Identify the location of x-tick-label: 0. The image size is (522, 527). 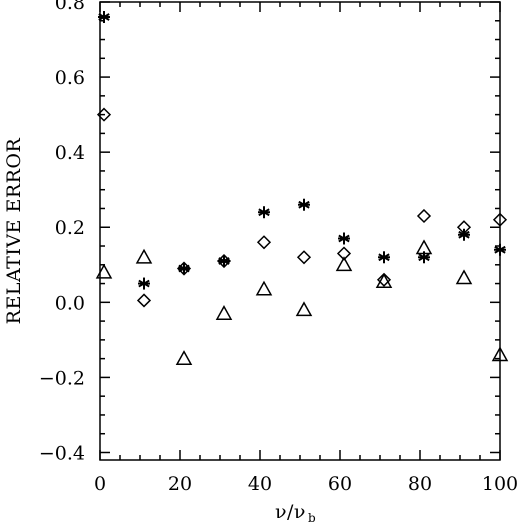
(100, 484).